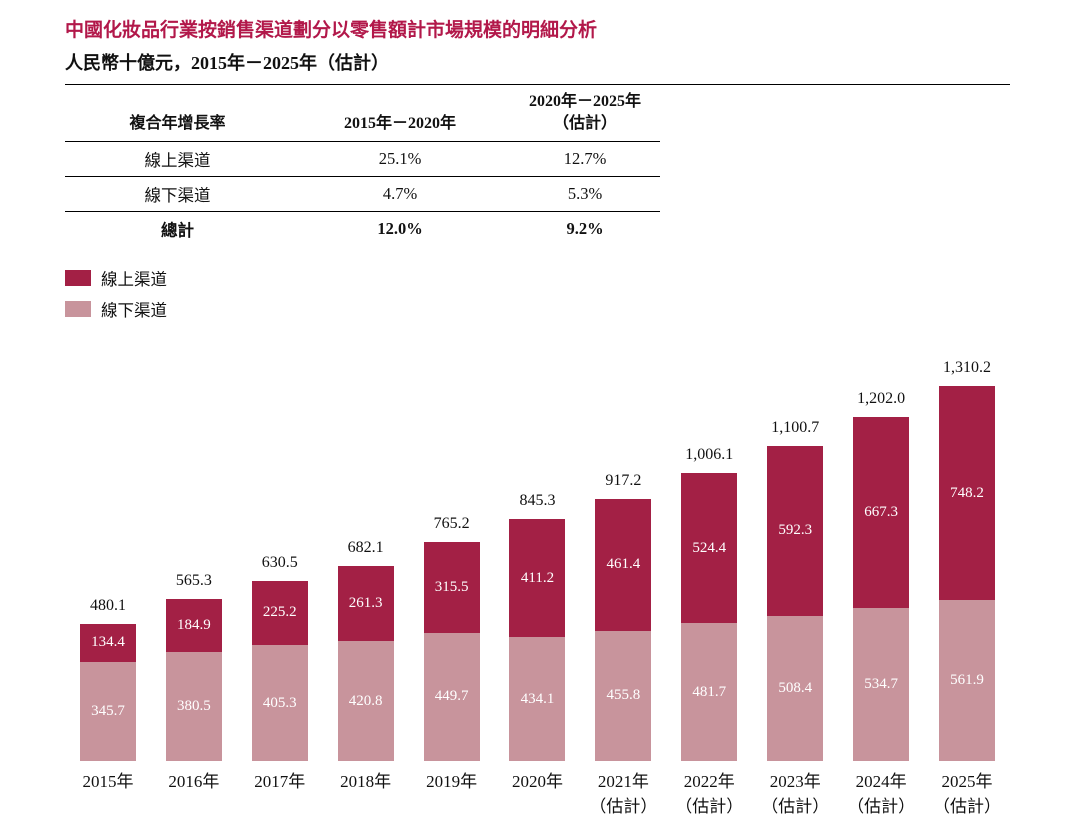 This screenshot has height=823, width=1080. I want to click on x-axis-year-label: 2015年, so click(108, 782).